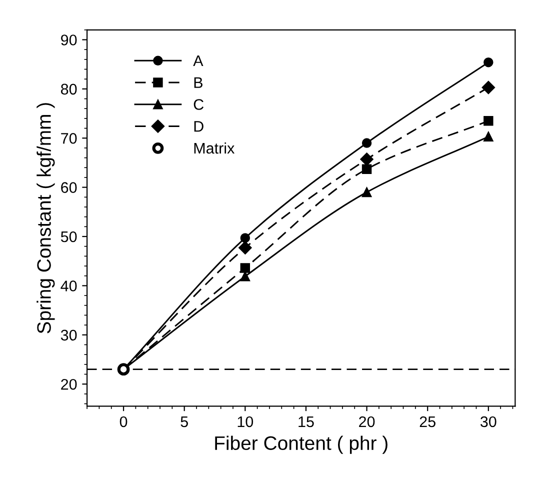 The image size is (544, 490). Describe the element at coordinates (45, 218) in the screenshot. I see `y-axis-title: Spring Constant ( kgf/mm )` at that location.